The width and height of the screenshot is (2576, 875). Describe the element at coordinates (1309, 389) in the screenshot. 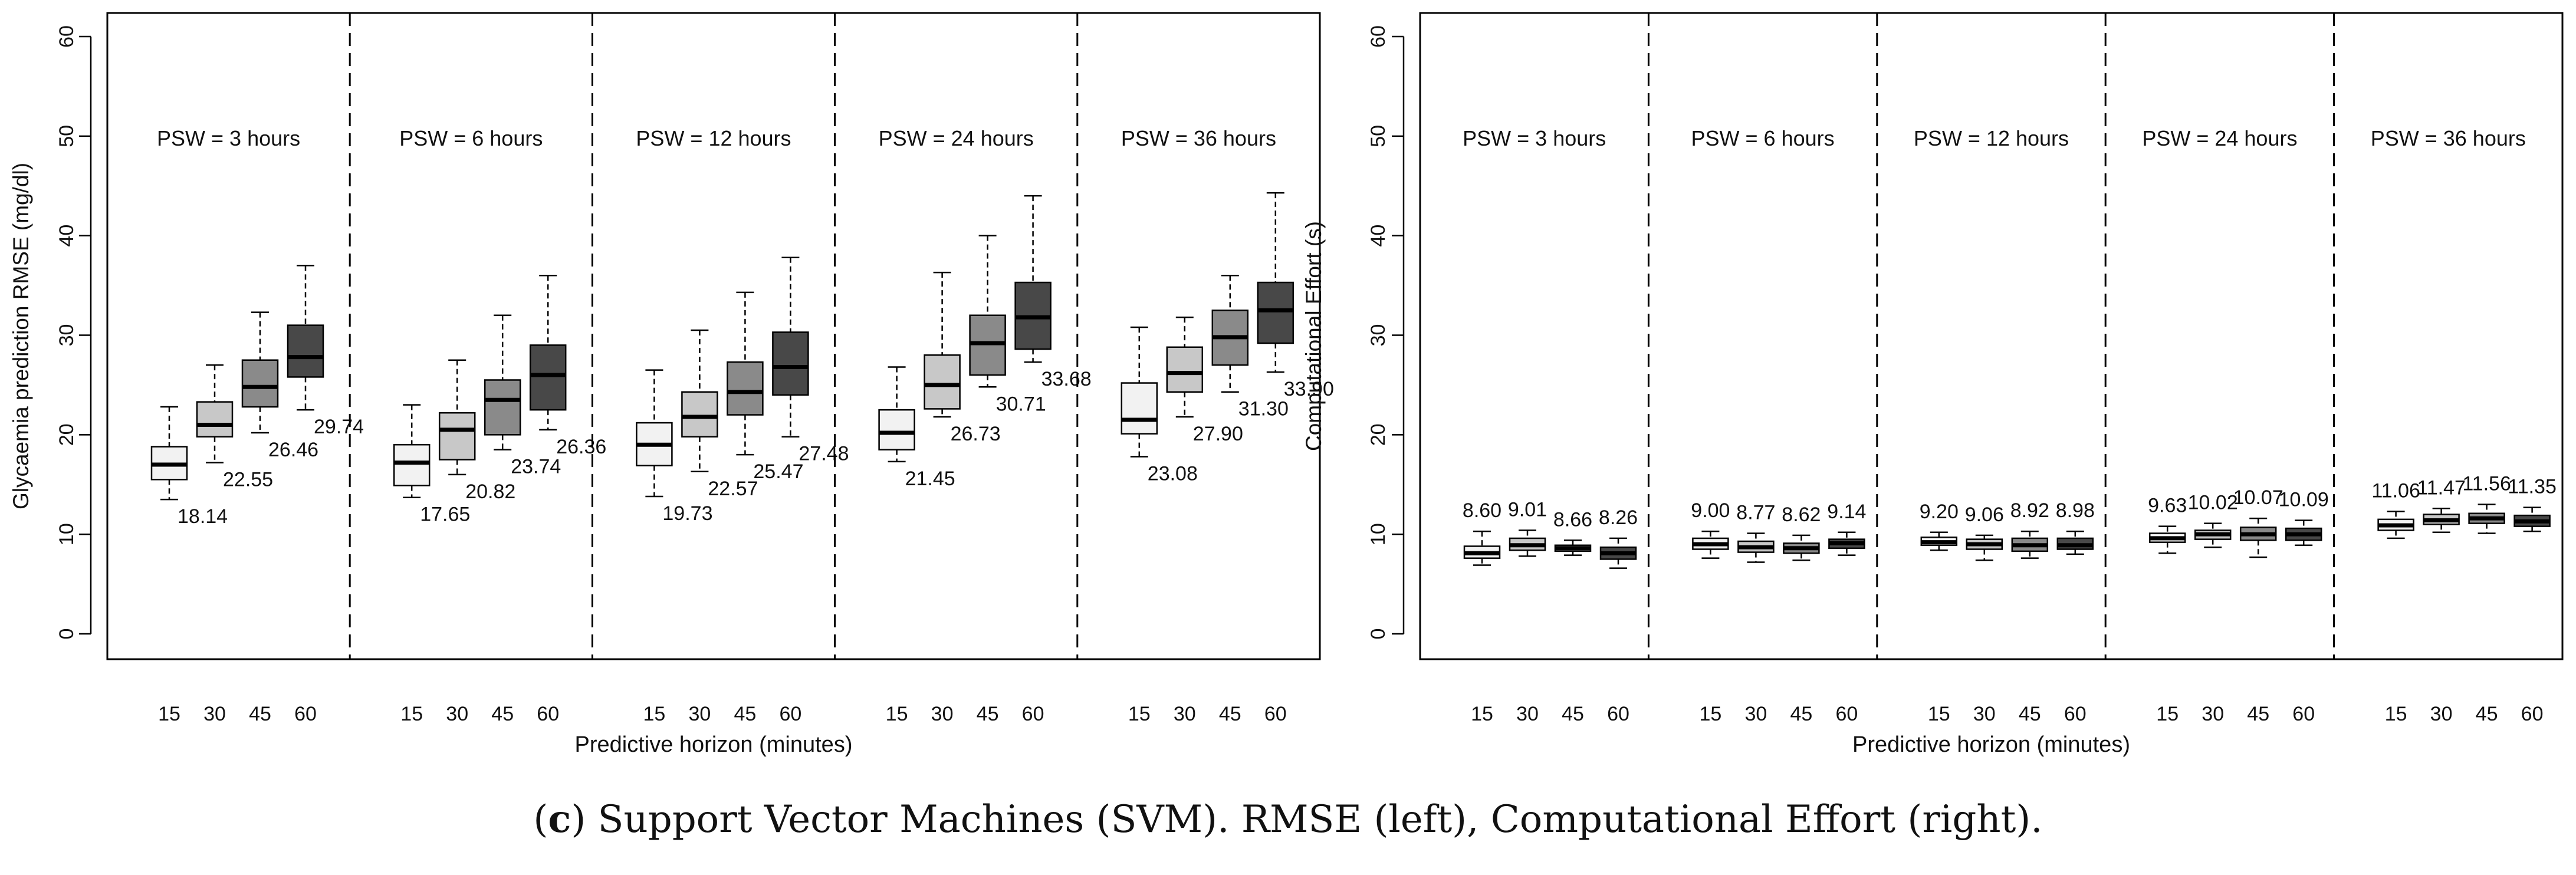

I see `box-value-label: 33.90` at that location.